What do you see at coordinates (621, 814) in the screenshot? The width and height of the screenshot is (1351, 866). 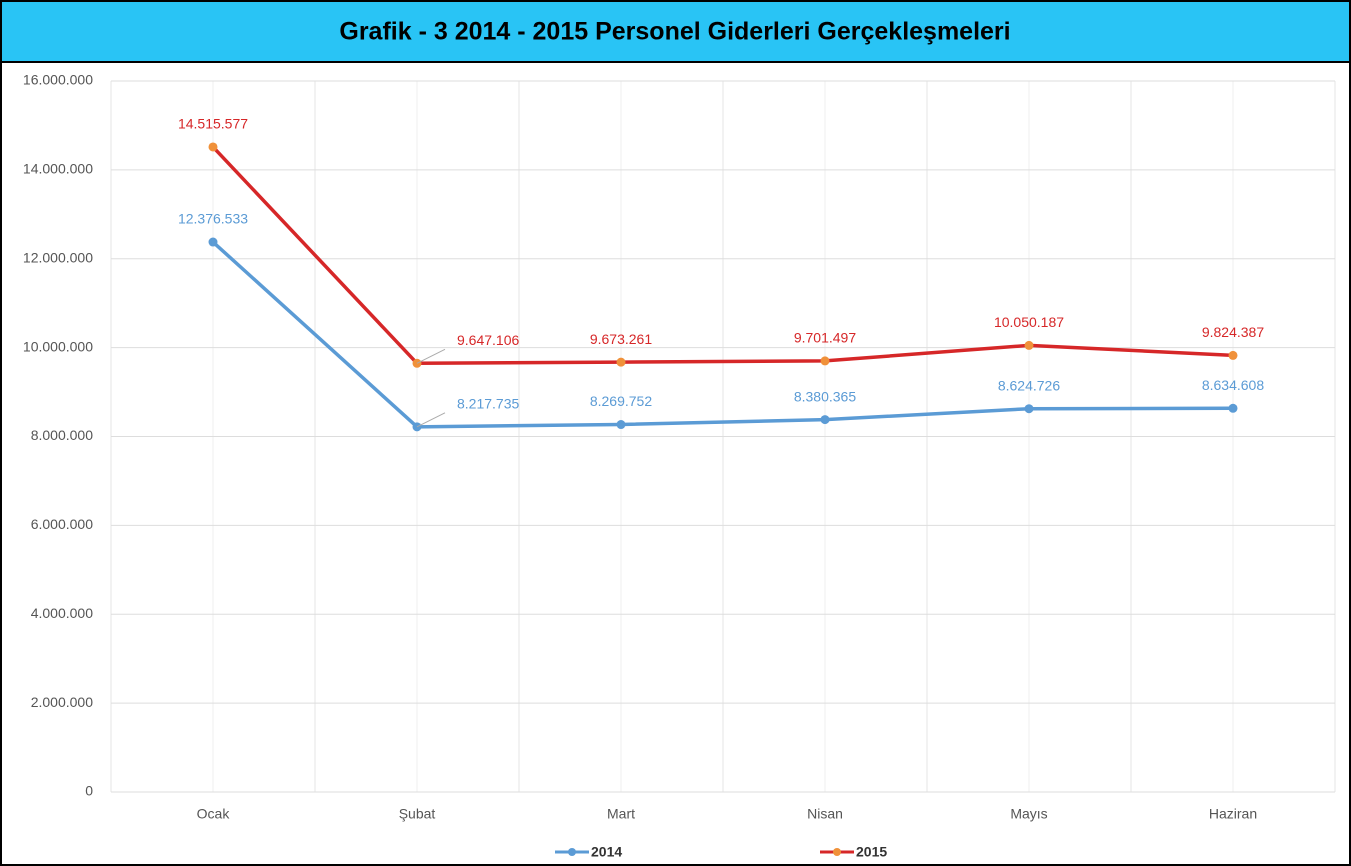 I see `x-tick-label: Mart` at bounding box center [621, 814].